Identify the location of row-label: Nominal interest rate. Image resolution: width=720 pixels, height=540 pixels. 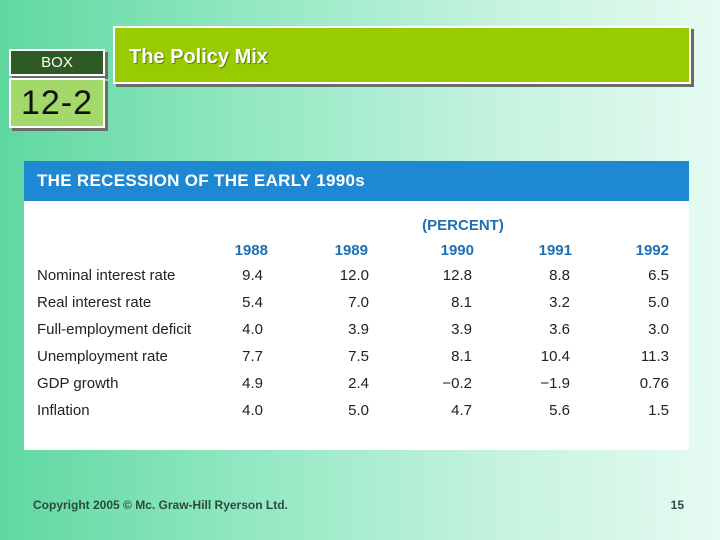
(106, 275).